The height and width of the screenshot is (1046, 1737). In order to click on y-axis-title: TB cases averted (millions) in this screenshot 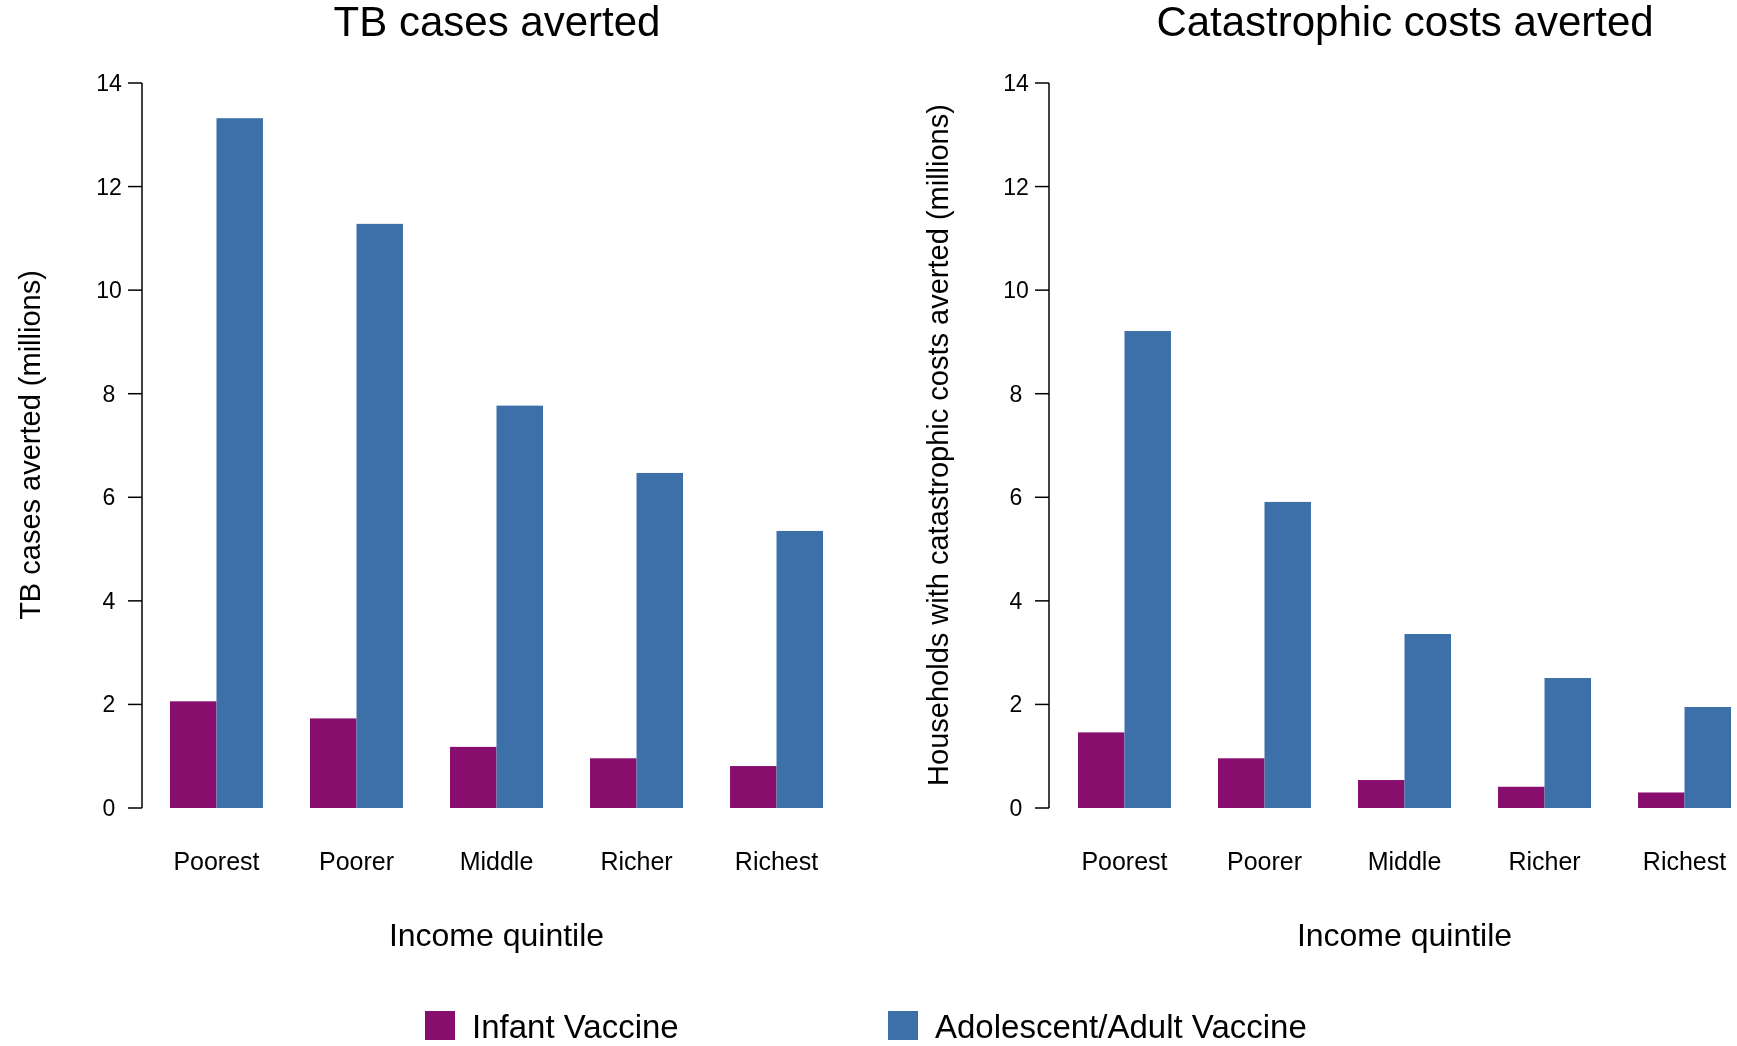, I will do `click(30, 445)`.